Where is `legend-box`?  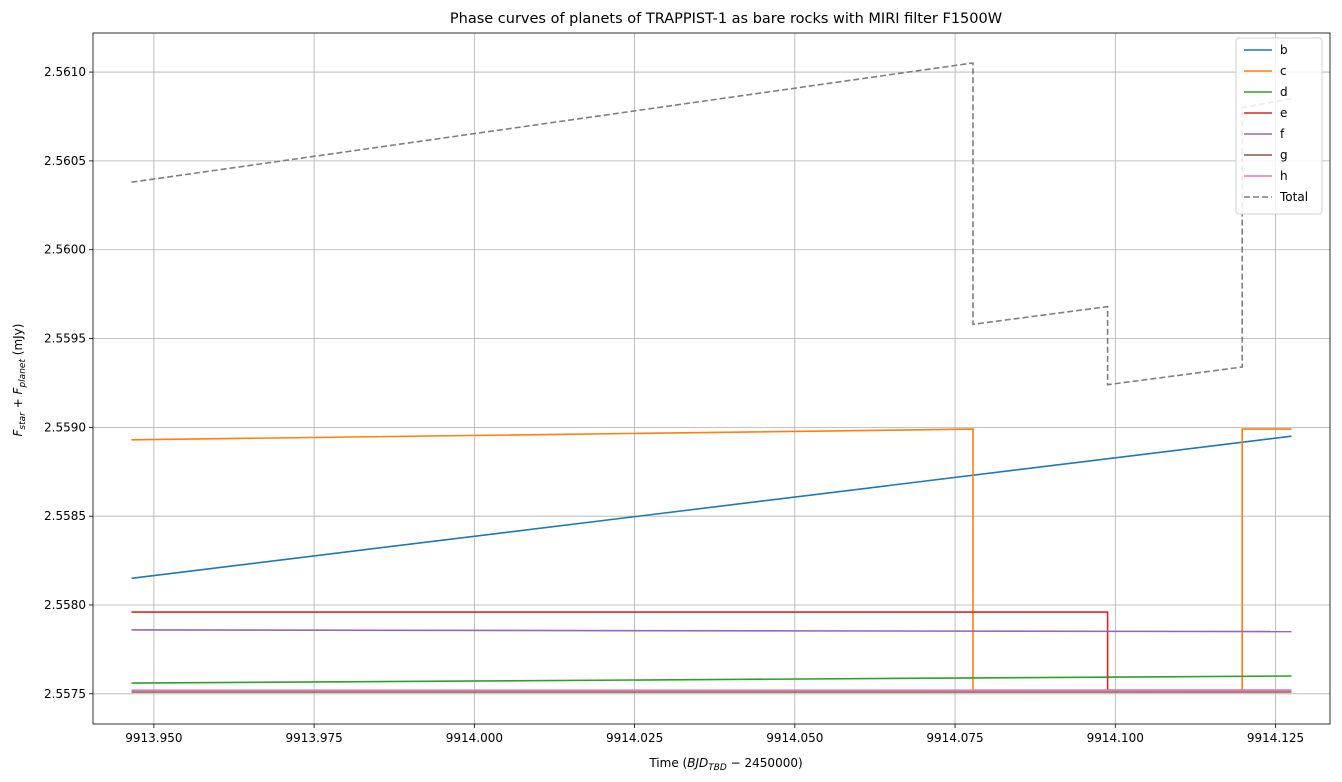 legend-box is located at coordinates (1279, 126).